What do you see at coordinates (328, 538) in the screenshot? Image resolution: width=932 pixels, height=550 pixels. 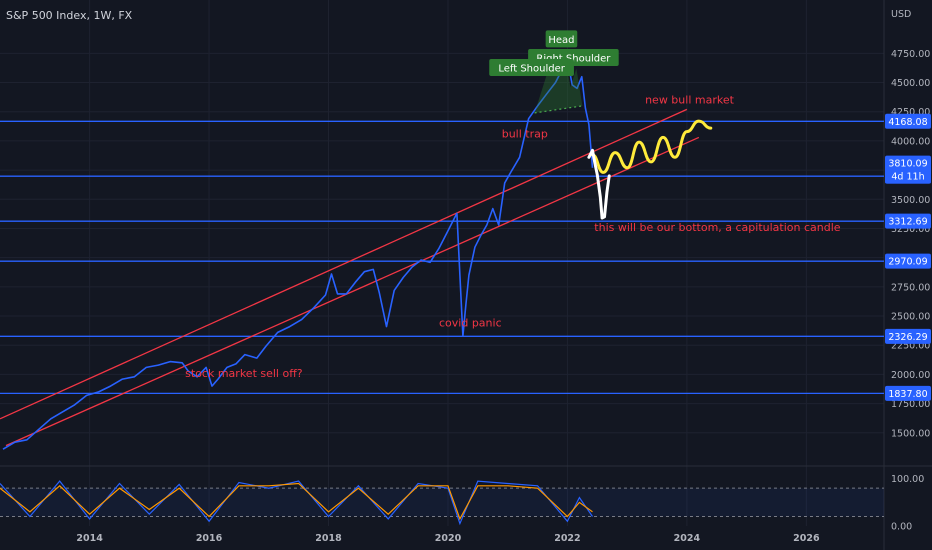 I see `x-tick-label: 2018` at bounding box center [328, 538].